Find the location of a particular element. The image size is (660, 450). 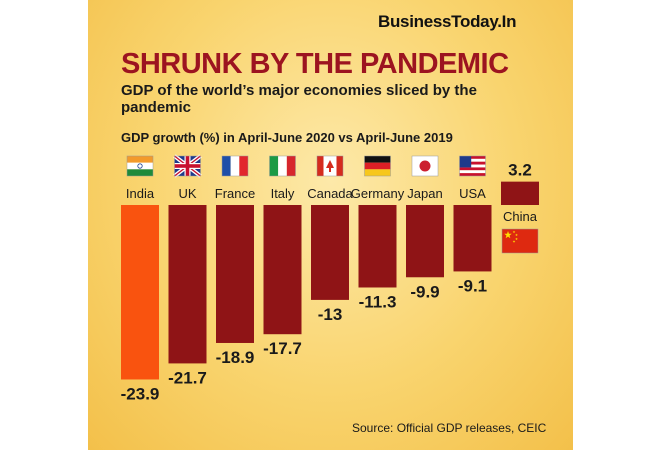

value-label: 3.2 is located at coordinates (520, 170).